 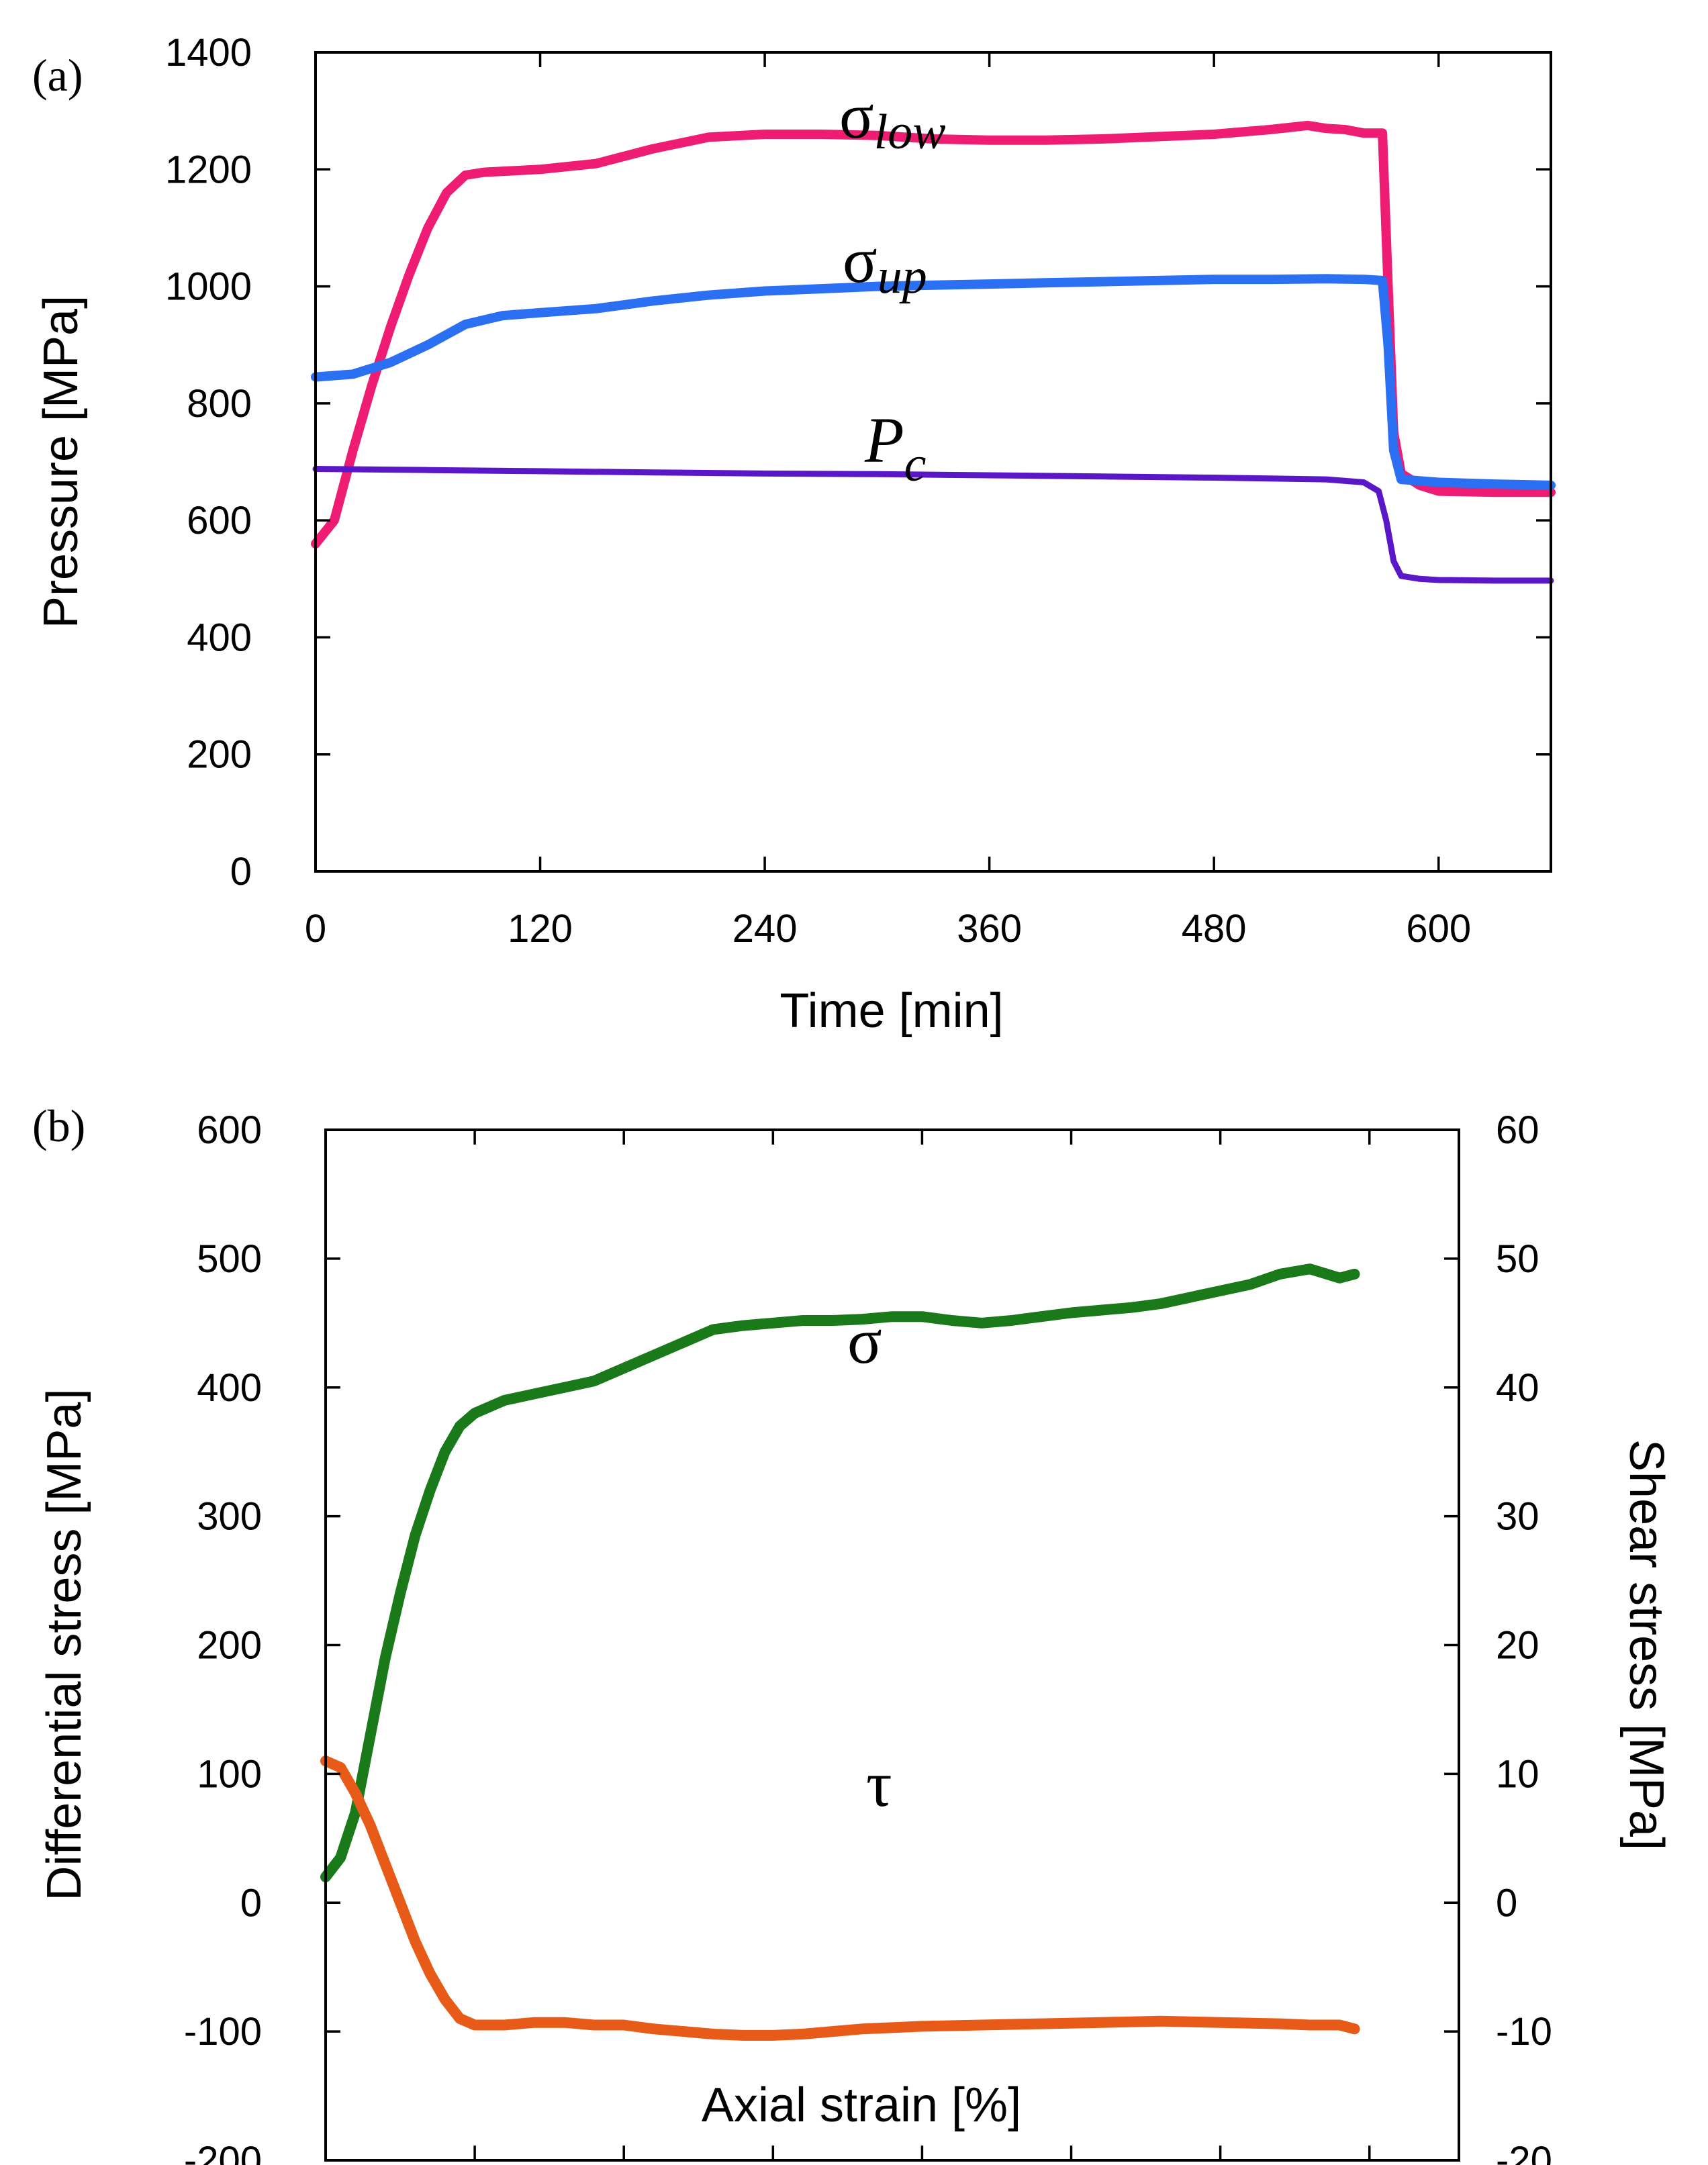 I want to click on panel-b-y2-tick-label: -20, so click(x=1524, y=2152).